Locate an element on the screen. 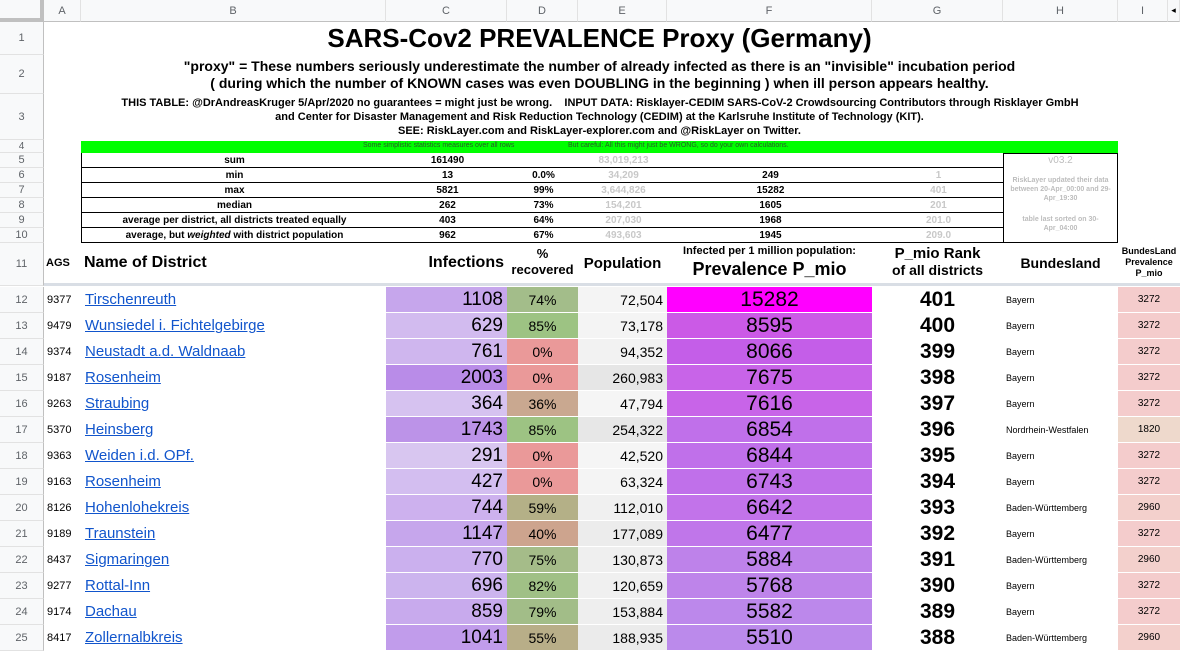 Image resolution: width=1180 pixels, height=651 pixels. cell-rank: 390 is located at coordinates (937, 586).